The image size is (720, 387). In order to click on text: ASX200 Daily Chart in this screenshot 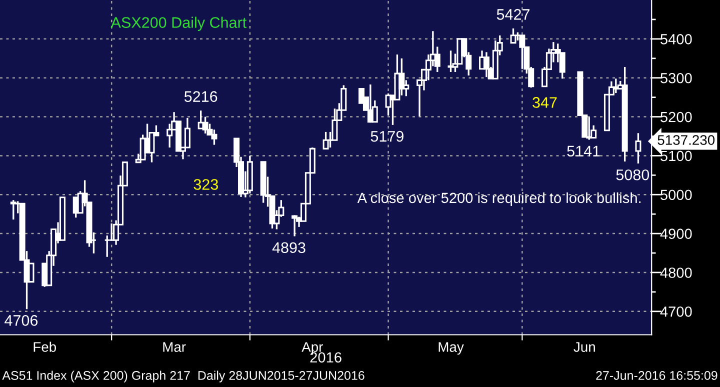, I will do `click(178, 23)`.